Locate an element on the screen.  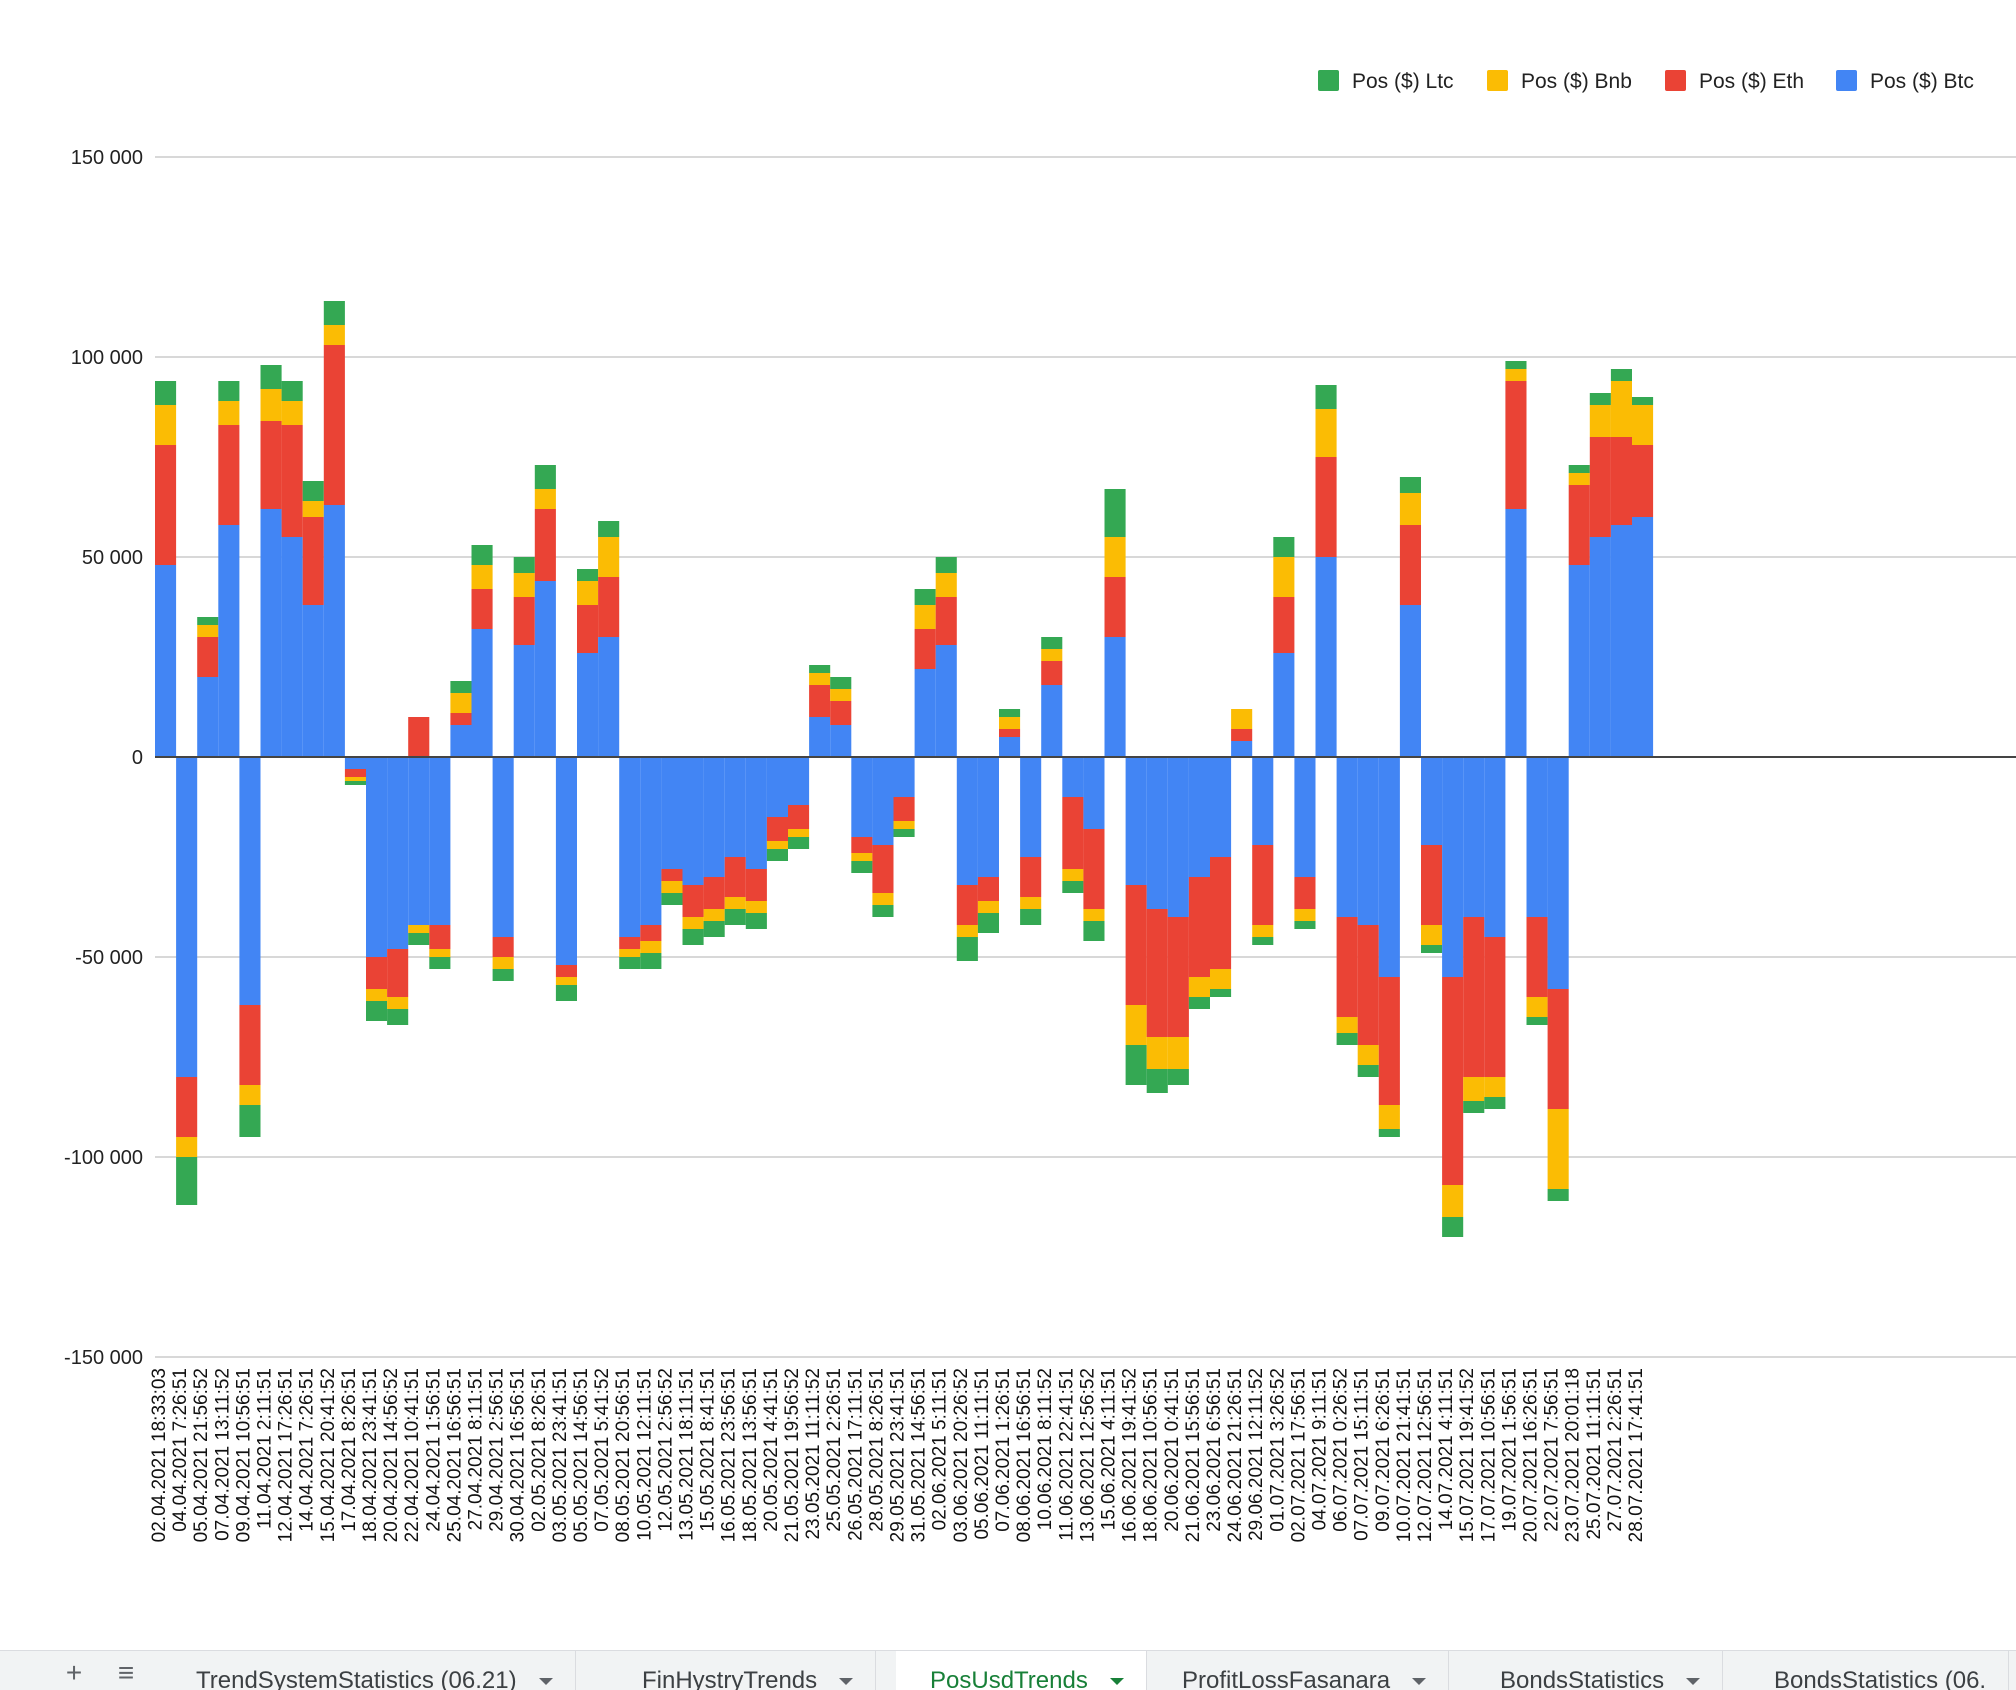
x-tick-label: 28.07.2021 17:41:51 is located at coordinates (1636, 1455).